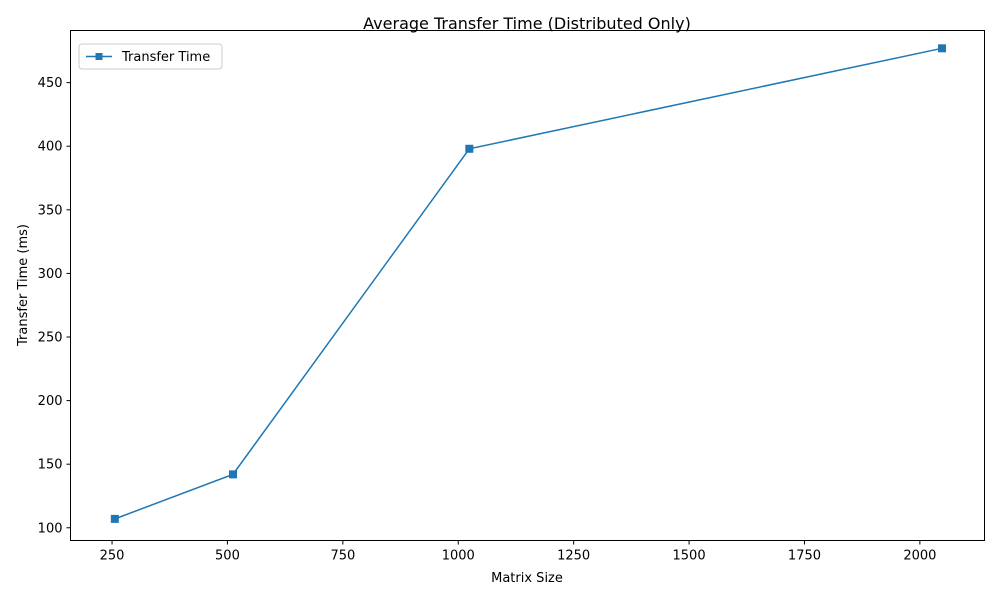 The height and width of the screenshot is (600, 1000). Describe the element at coordinates (342, 556) in the screenshot. I see `x-tick-label: 750` at that location.